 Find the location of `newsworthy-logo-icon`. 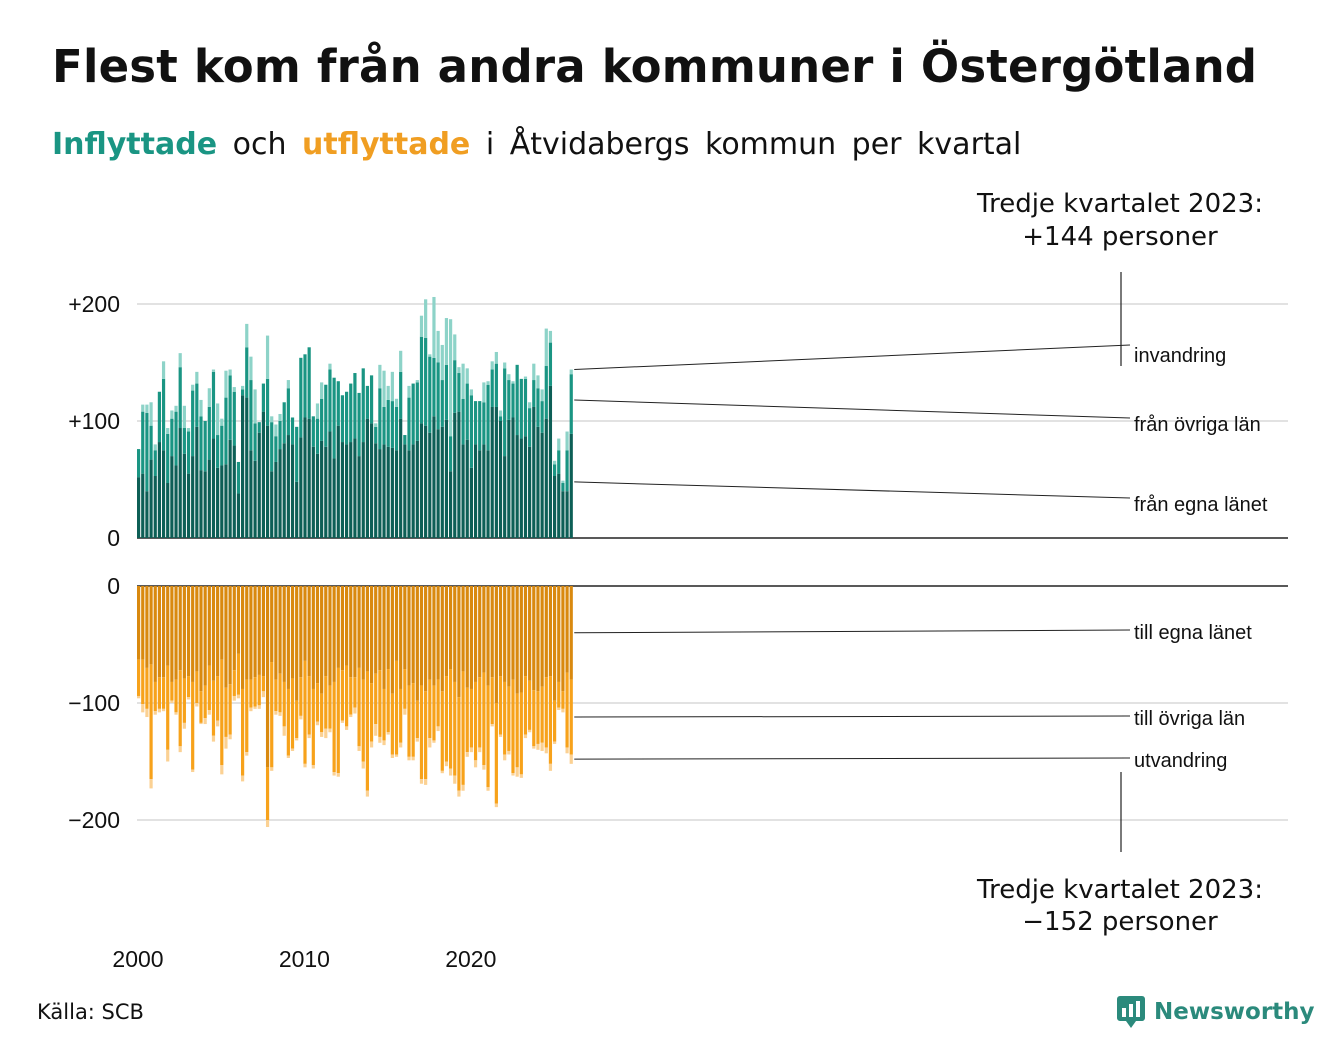

newsworthy-logo-icon is located at coordinates (1131, 1012).